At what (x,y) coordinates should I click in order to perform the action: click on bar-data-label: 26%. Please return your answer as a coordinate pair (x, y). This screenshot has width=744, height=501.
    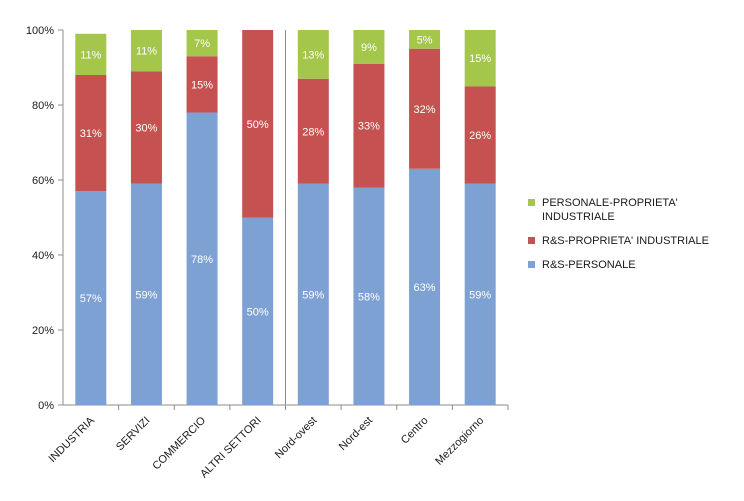
    Looking at the image, I should click on (480, 136).